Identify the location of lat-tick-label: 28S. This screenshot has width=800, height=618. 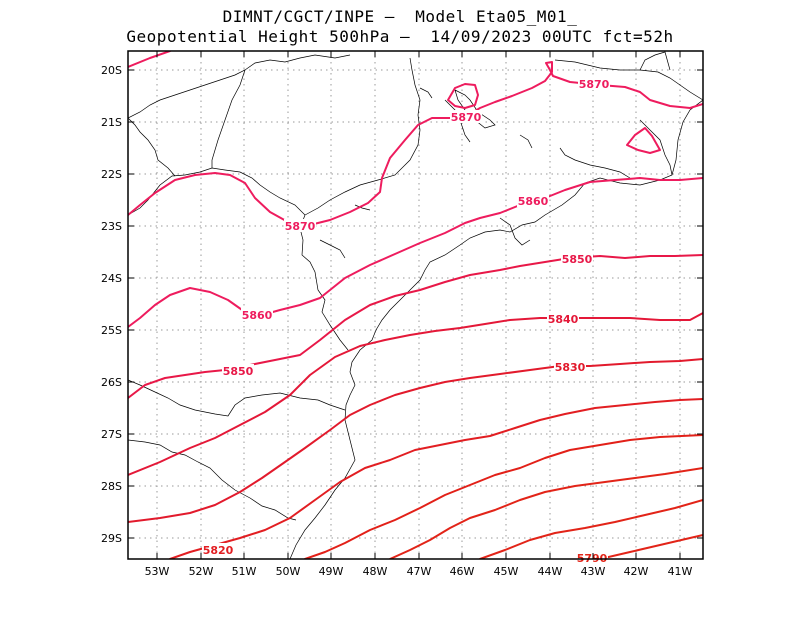
(111, 486).